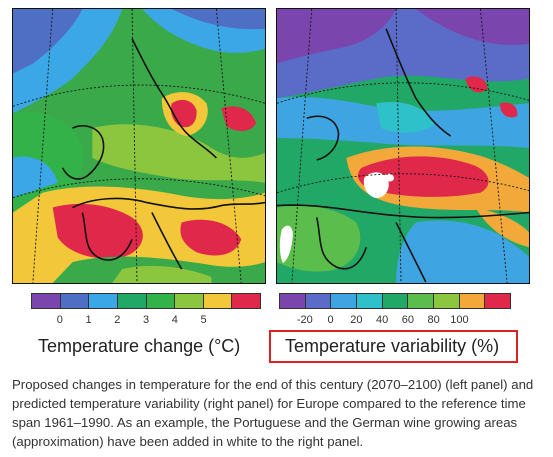  Describe the element at coordinates (356, 320) in the screenshot. I see `temperature-variability-tick-label: 20` at that location.